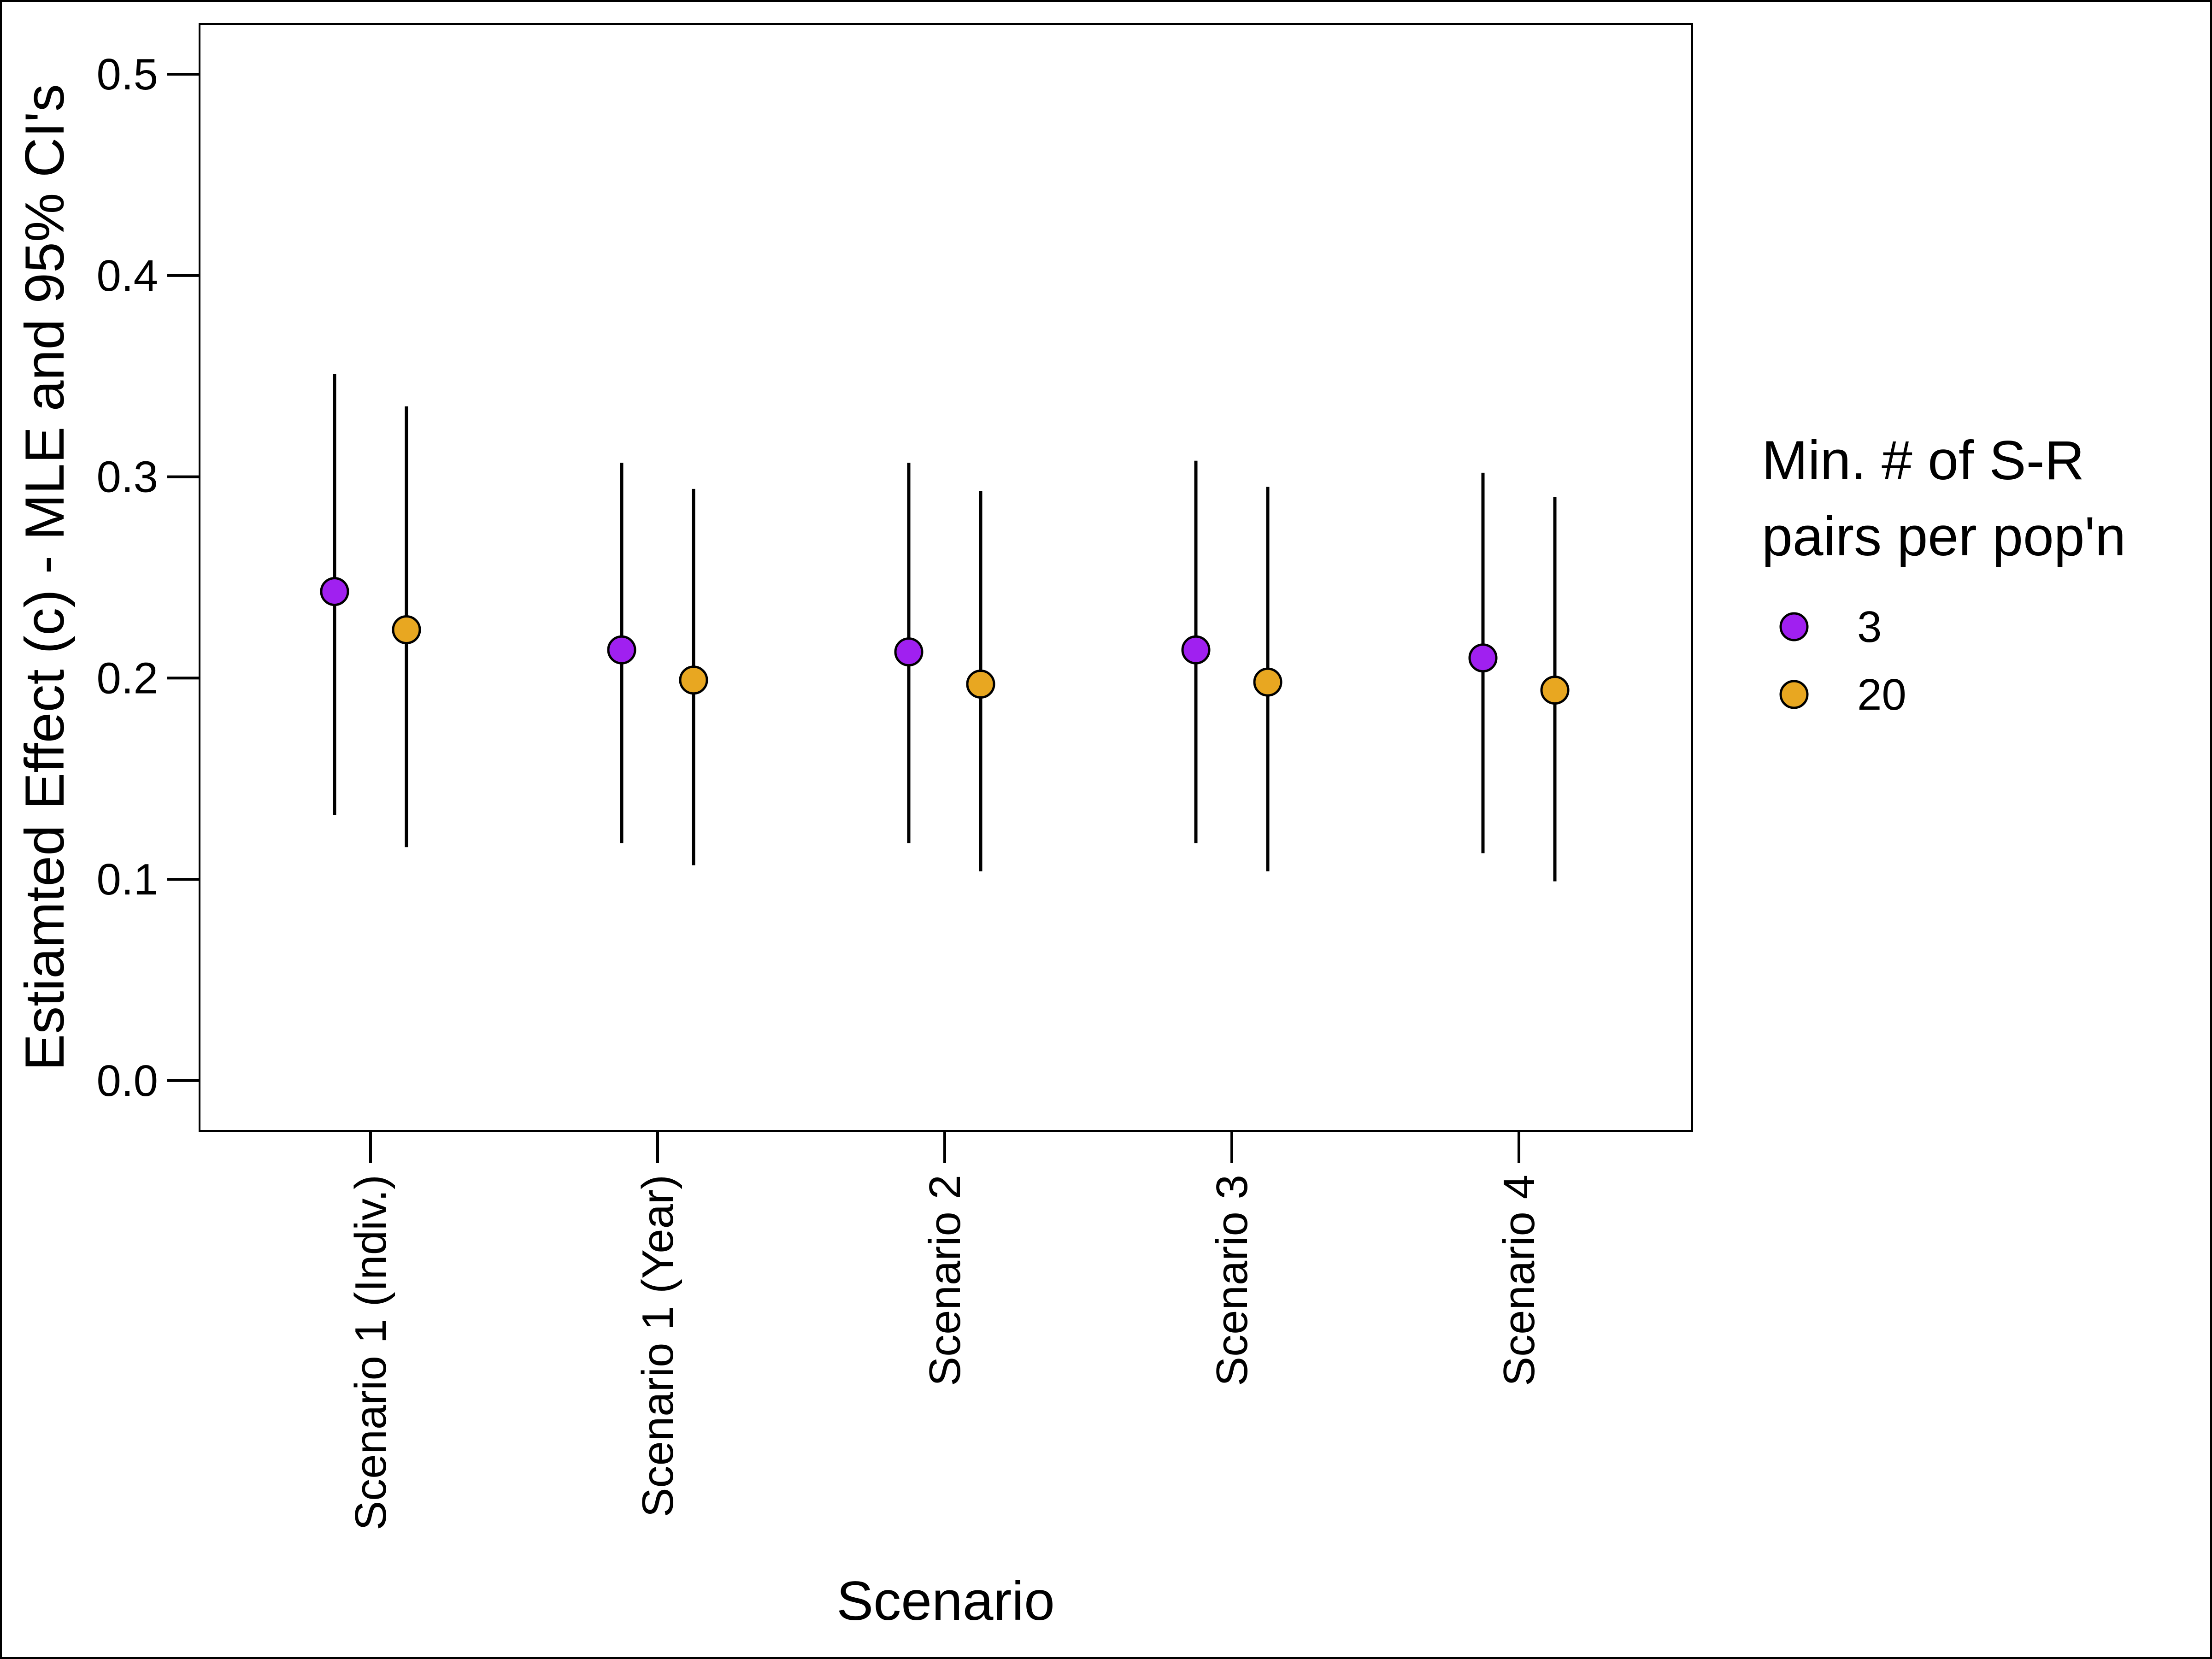  Describe the element at coordinates (1881, 694) in the screenshot. I see `legend-key-label: 20` at that location.